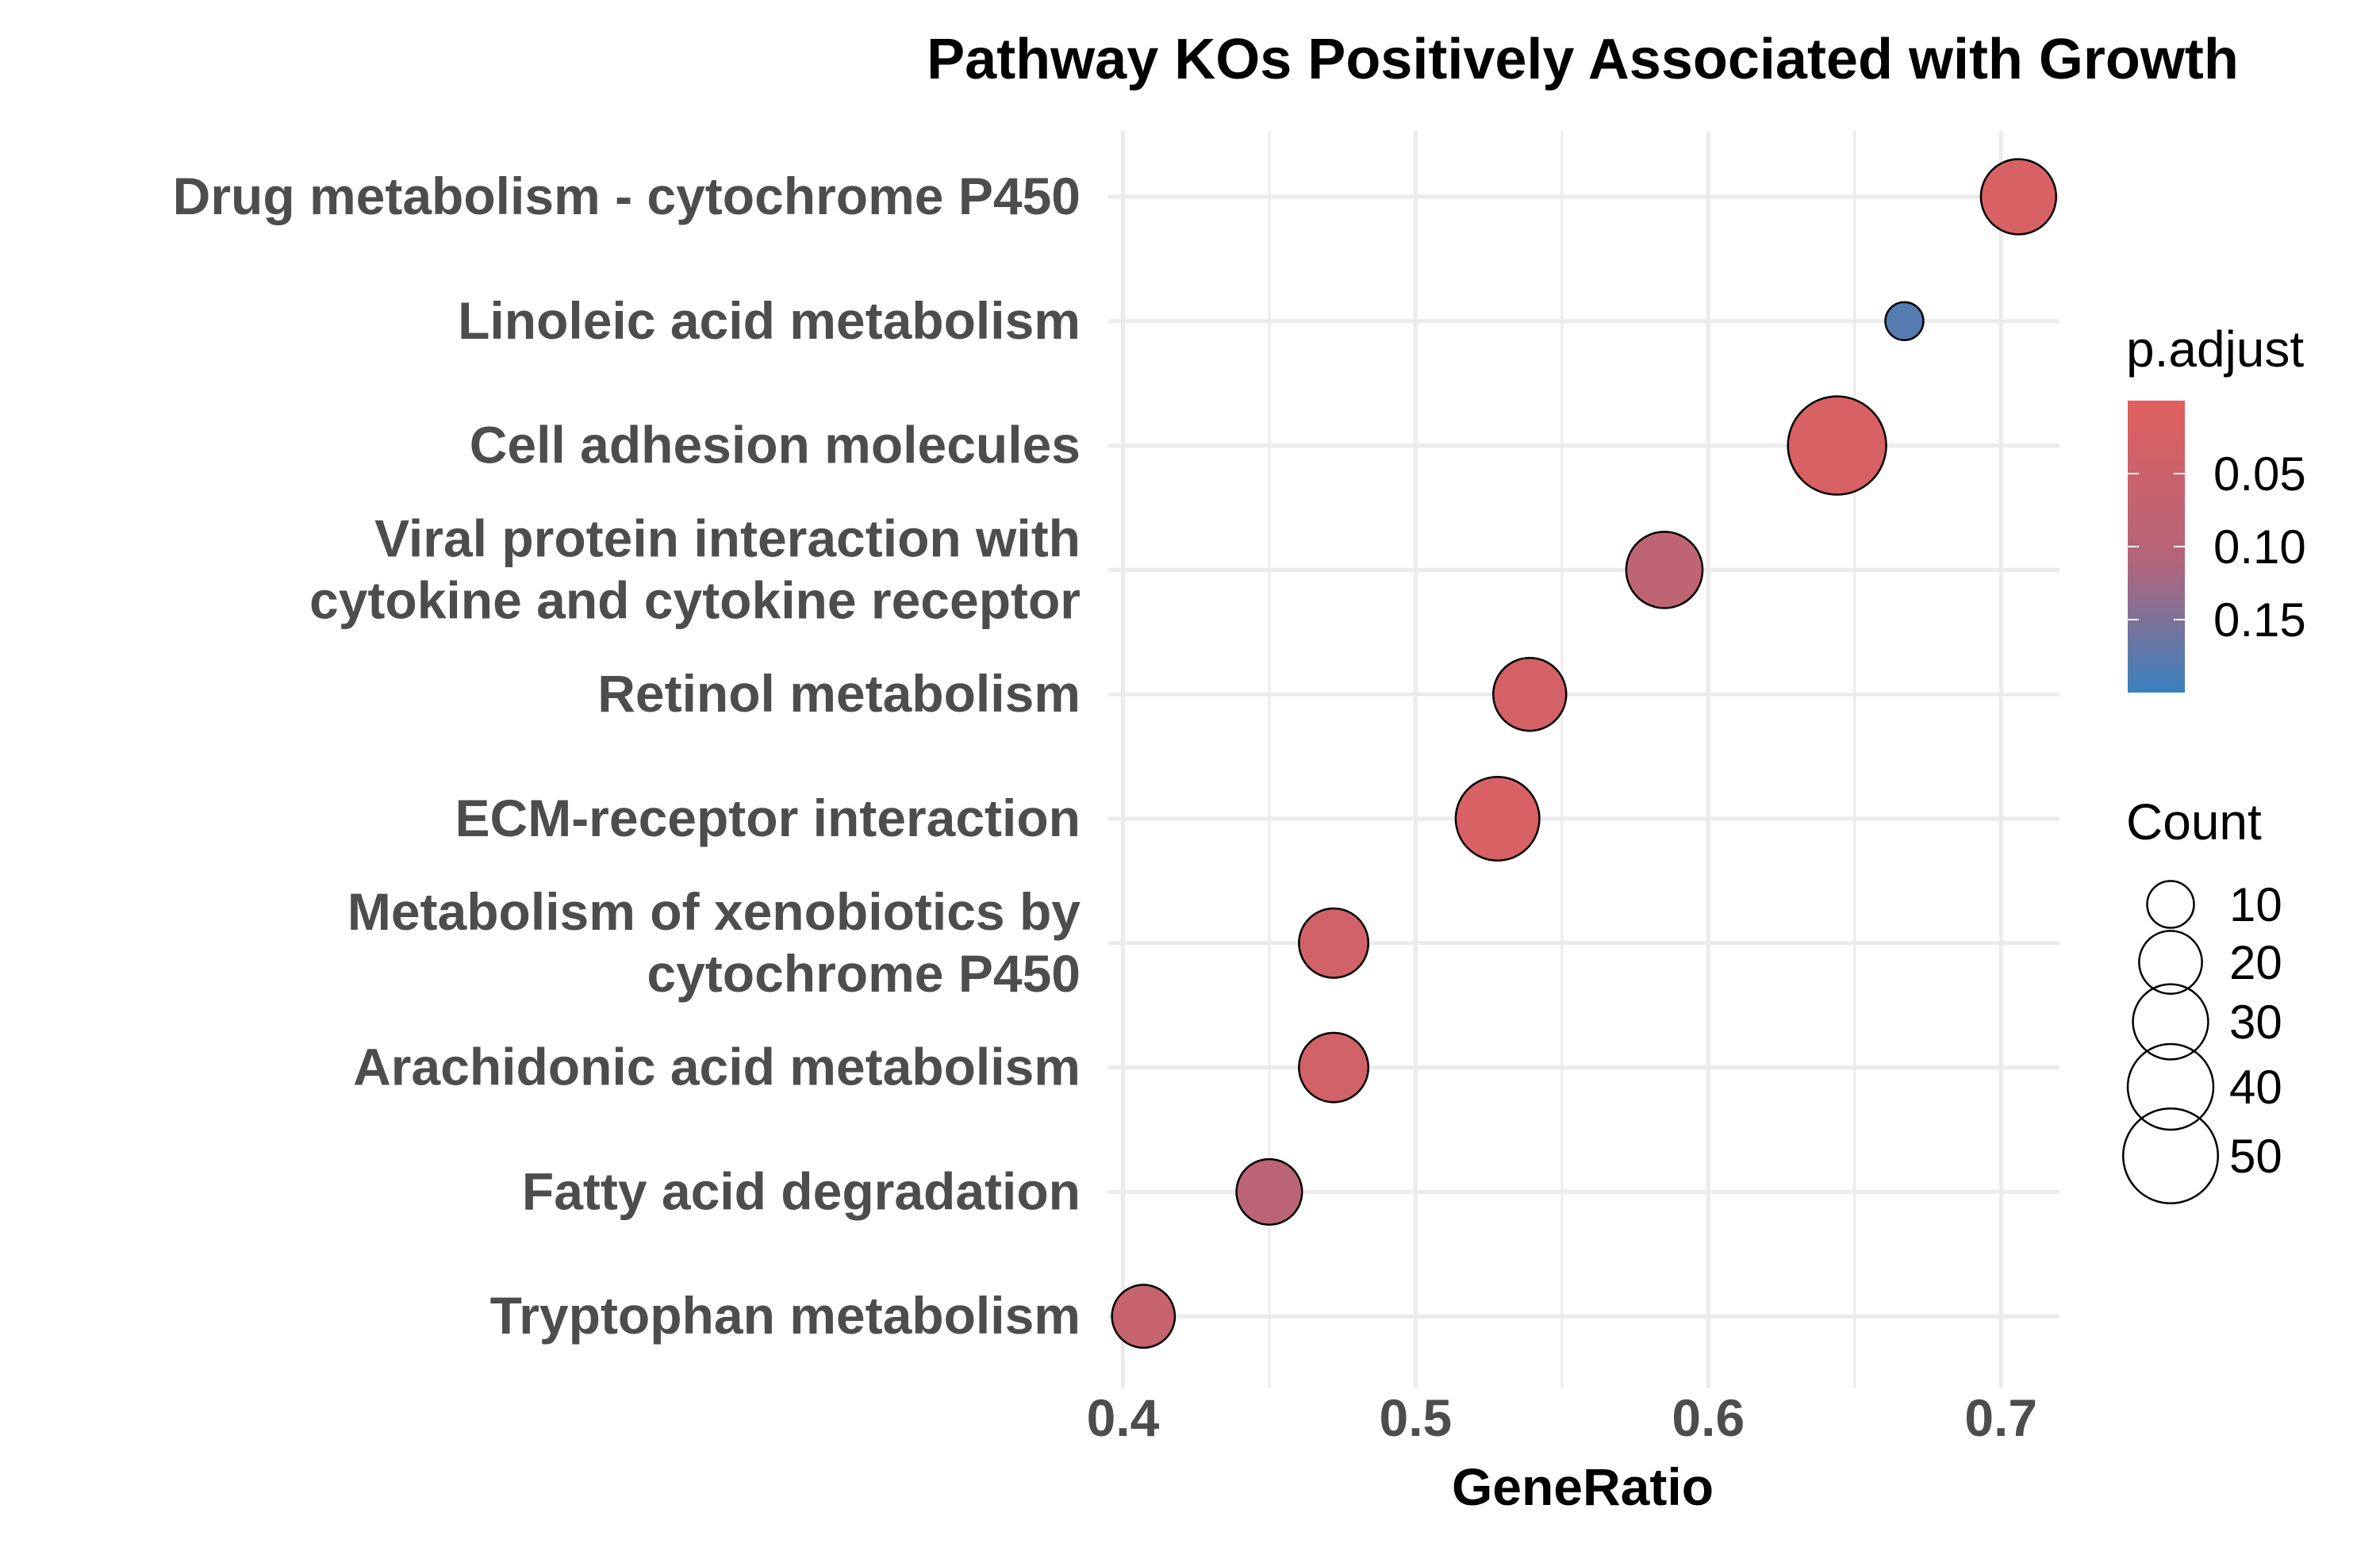  I want to click on y-tick-label: cytokine and cytokine receptor, so click(695, 599).